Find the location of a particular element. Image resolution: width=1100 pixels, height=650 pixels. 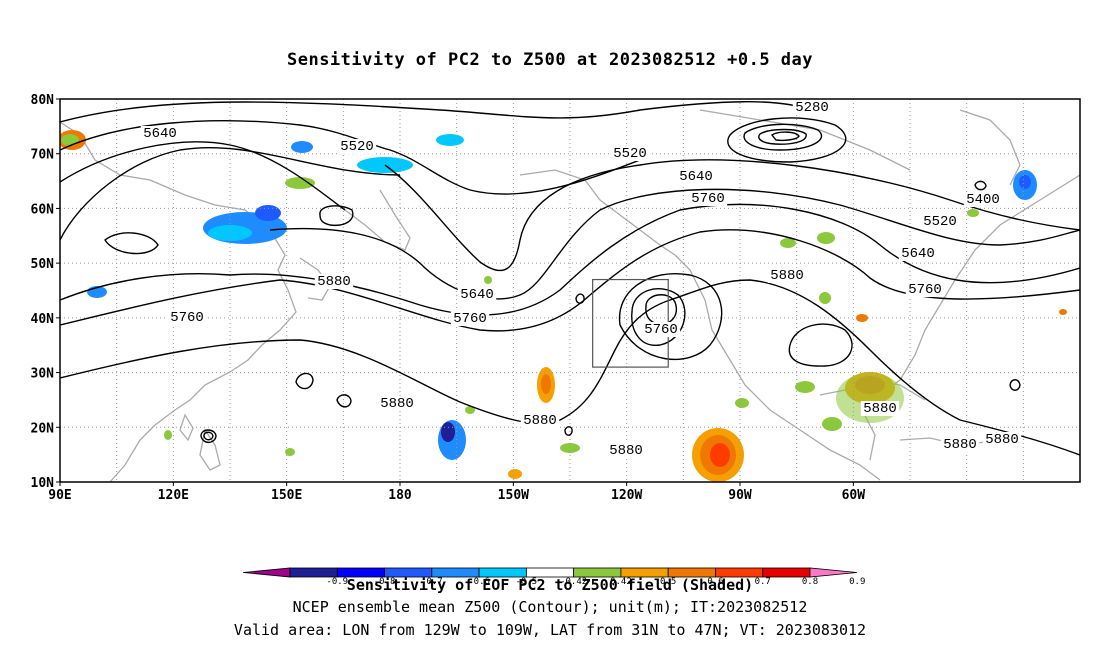

colorbar-tick-label: 0.9 is located at coordinates (857, 582).